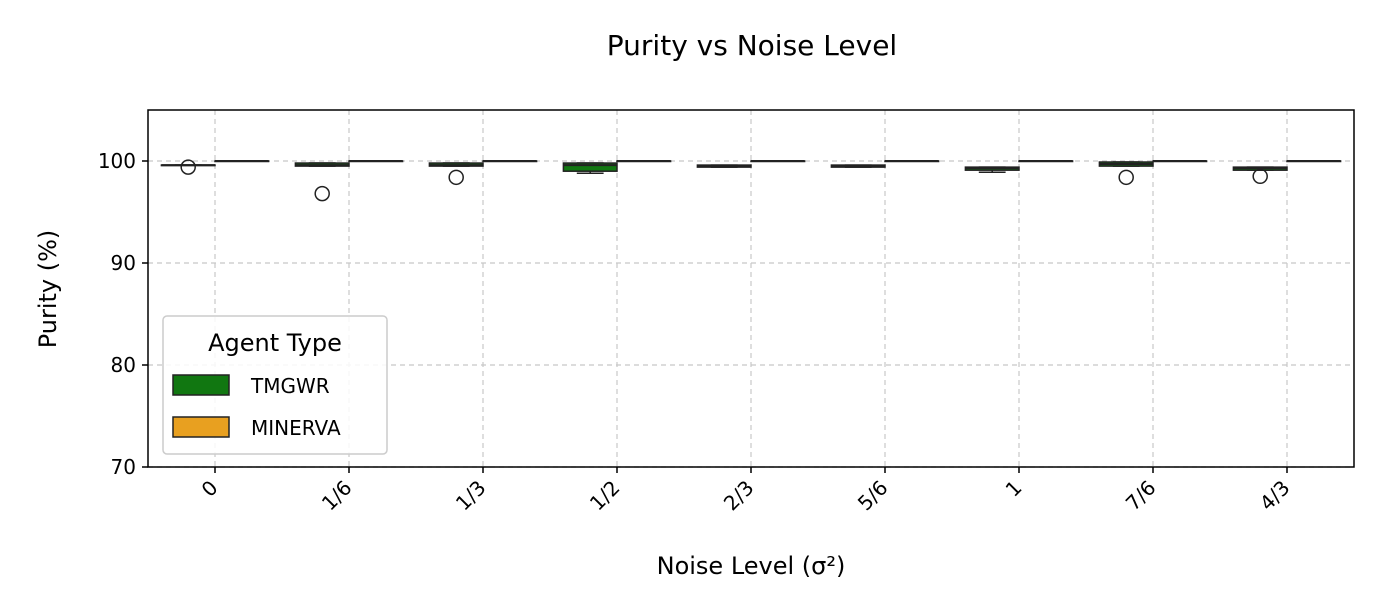  What do you see at coordinates (1275, 496) in the screenshot?
I see `x-tick-label: 4/3` at bounding box center [1275, 496].